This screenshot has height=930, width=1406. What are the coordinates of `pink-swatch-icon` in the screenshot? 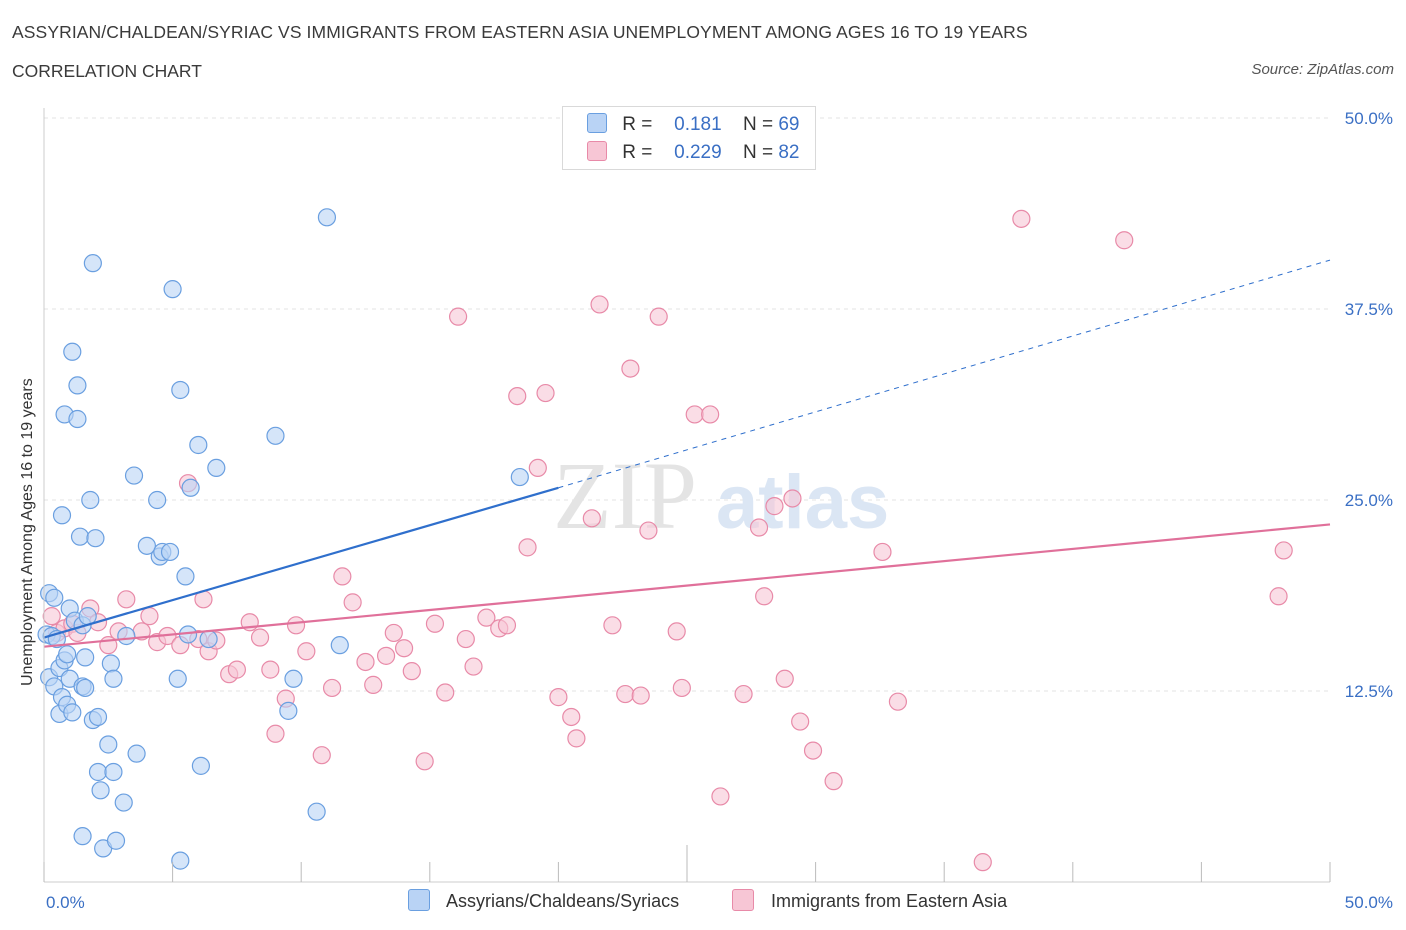 It's located at (597, 151).